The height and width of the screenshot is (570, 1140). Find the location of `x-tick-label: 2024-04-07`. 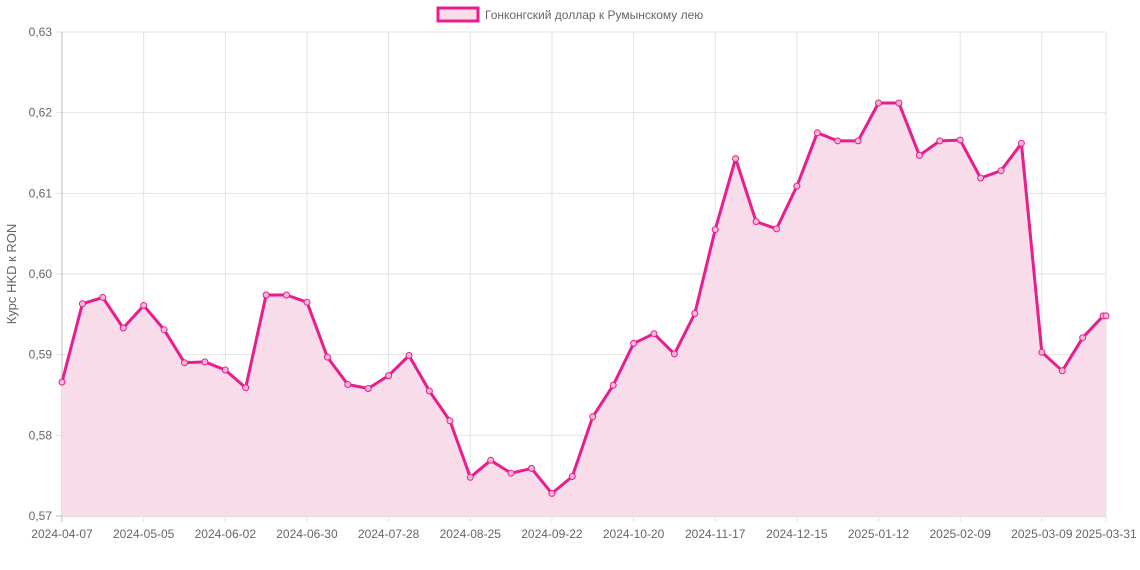

x-tick-label: 2024-04-07 is located at coordinates (62, 534).